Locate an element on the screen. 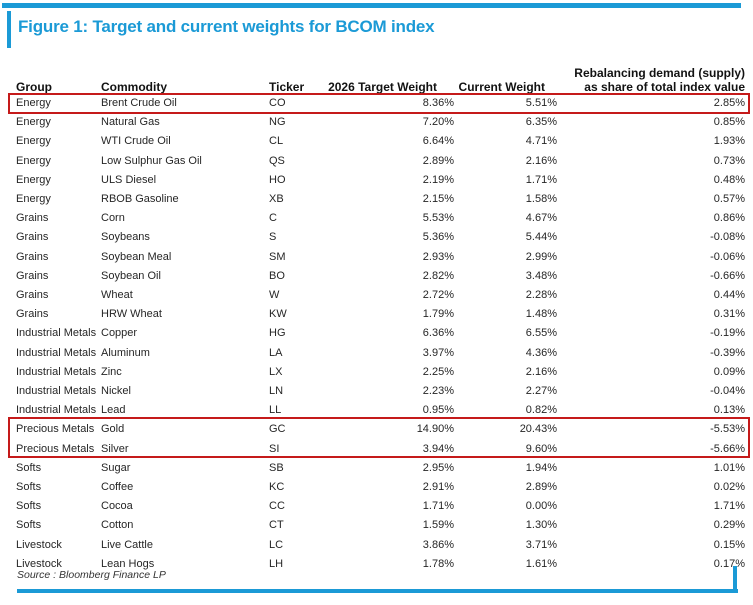 This screenshot has height=605, width=753. target-weight-cell: 2.93% is located at coordinates (438, 256).